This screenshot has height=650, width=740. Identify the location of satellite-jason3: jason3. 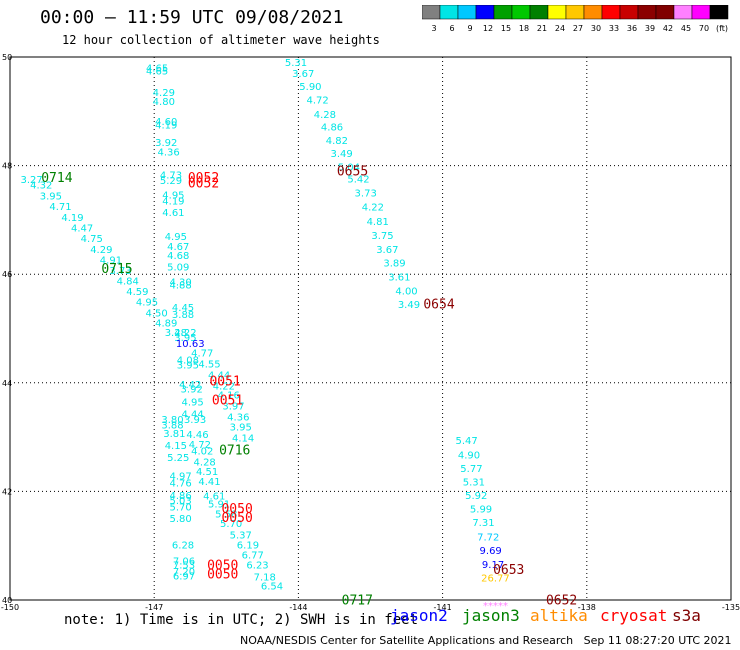
(491, 615).